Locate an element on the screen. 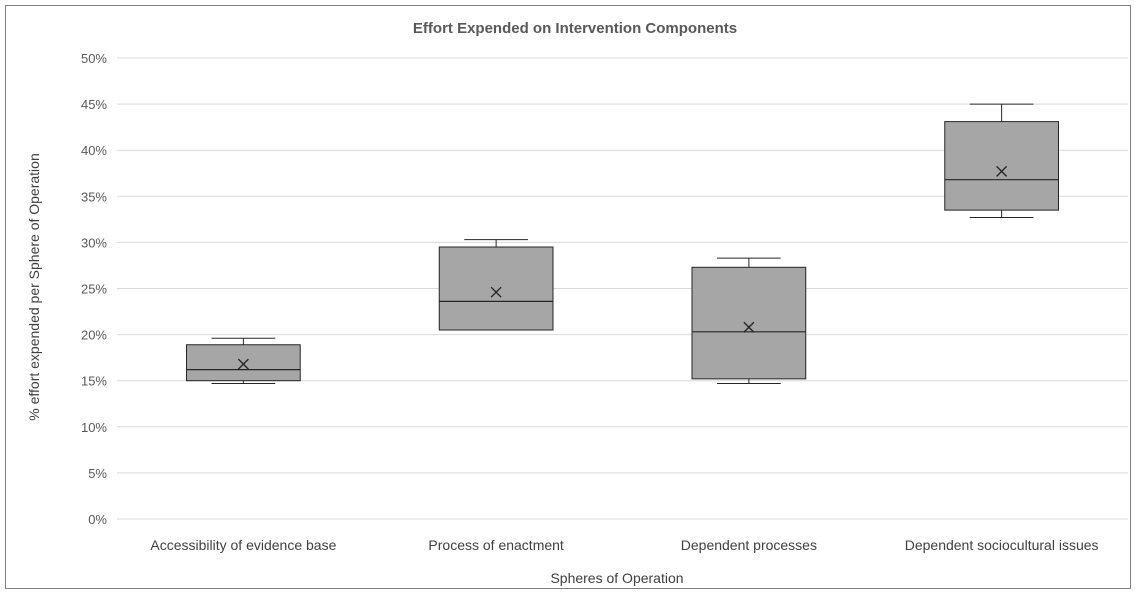 The height and width of the screenshot is (592, 1135). x-category-label: Dependent processes is located at coordinates (749, 545).